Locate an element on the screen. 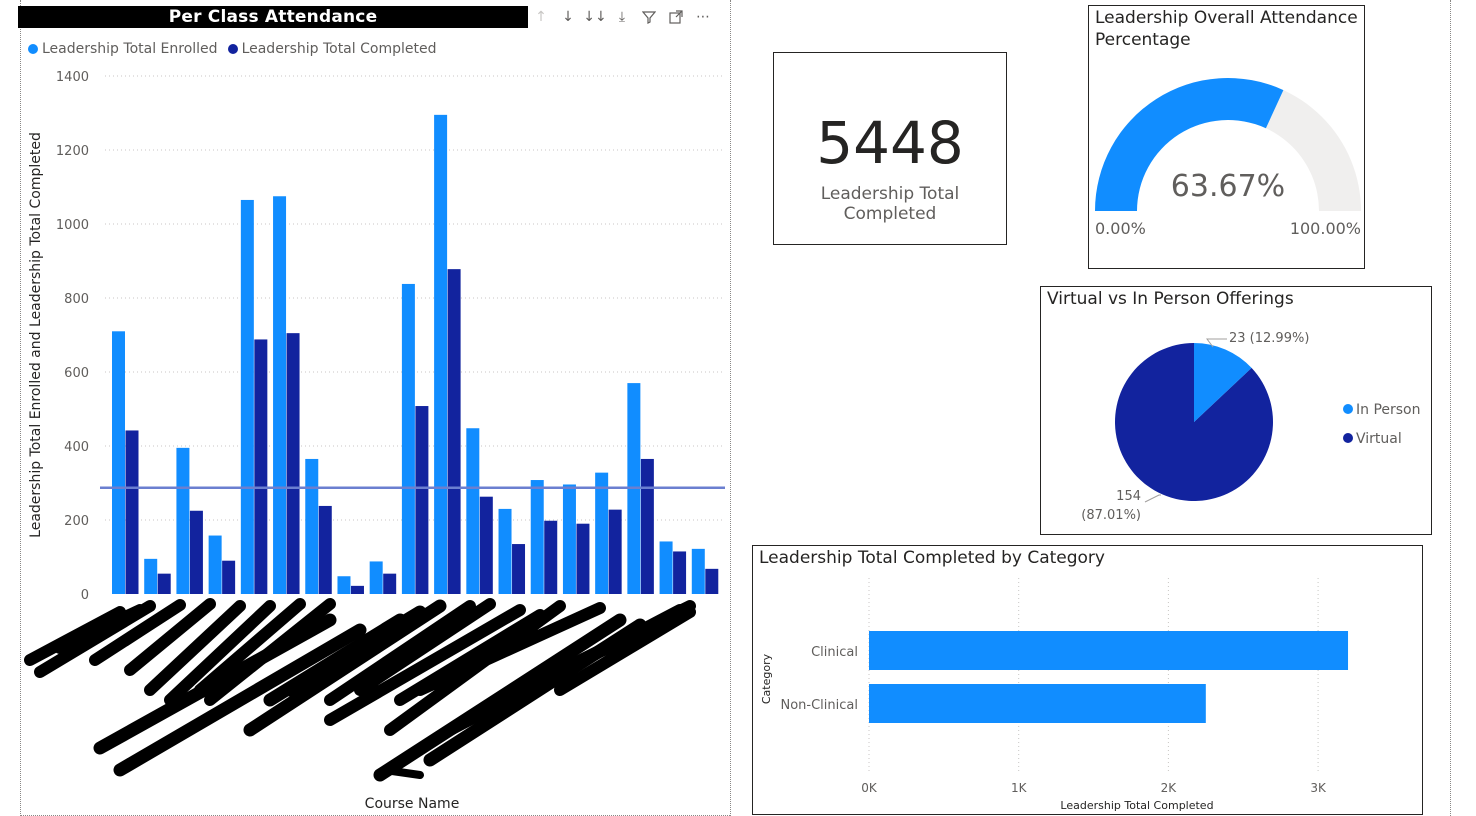 The image size is (1476, 816). pie-leader-in-person is located at coordinates (1216, 343).